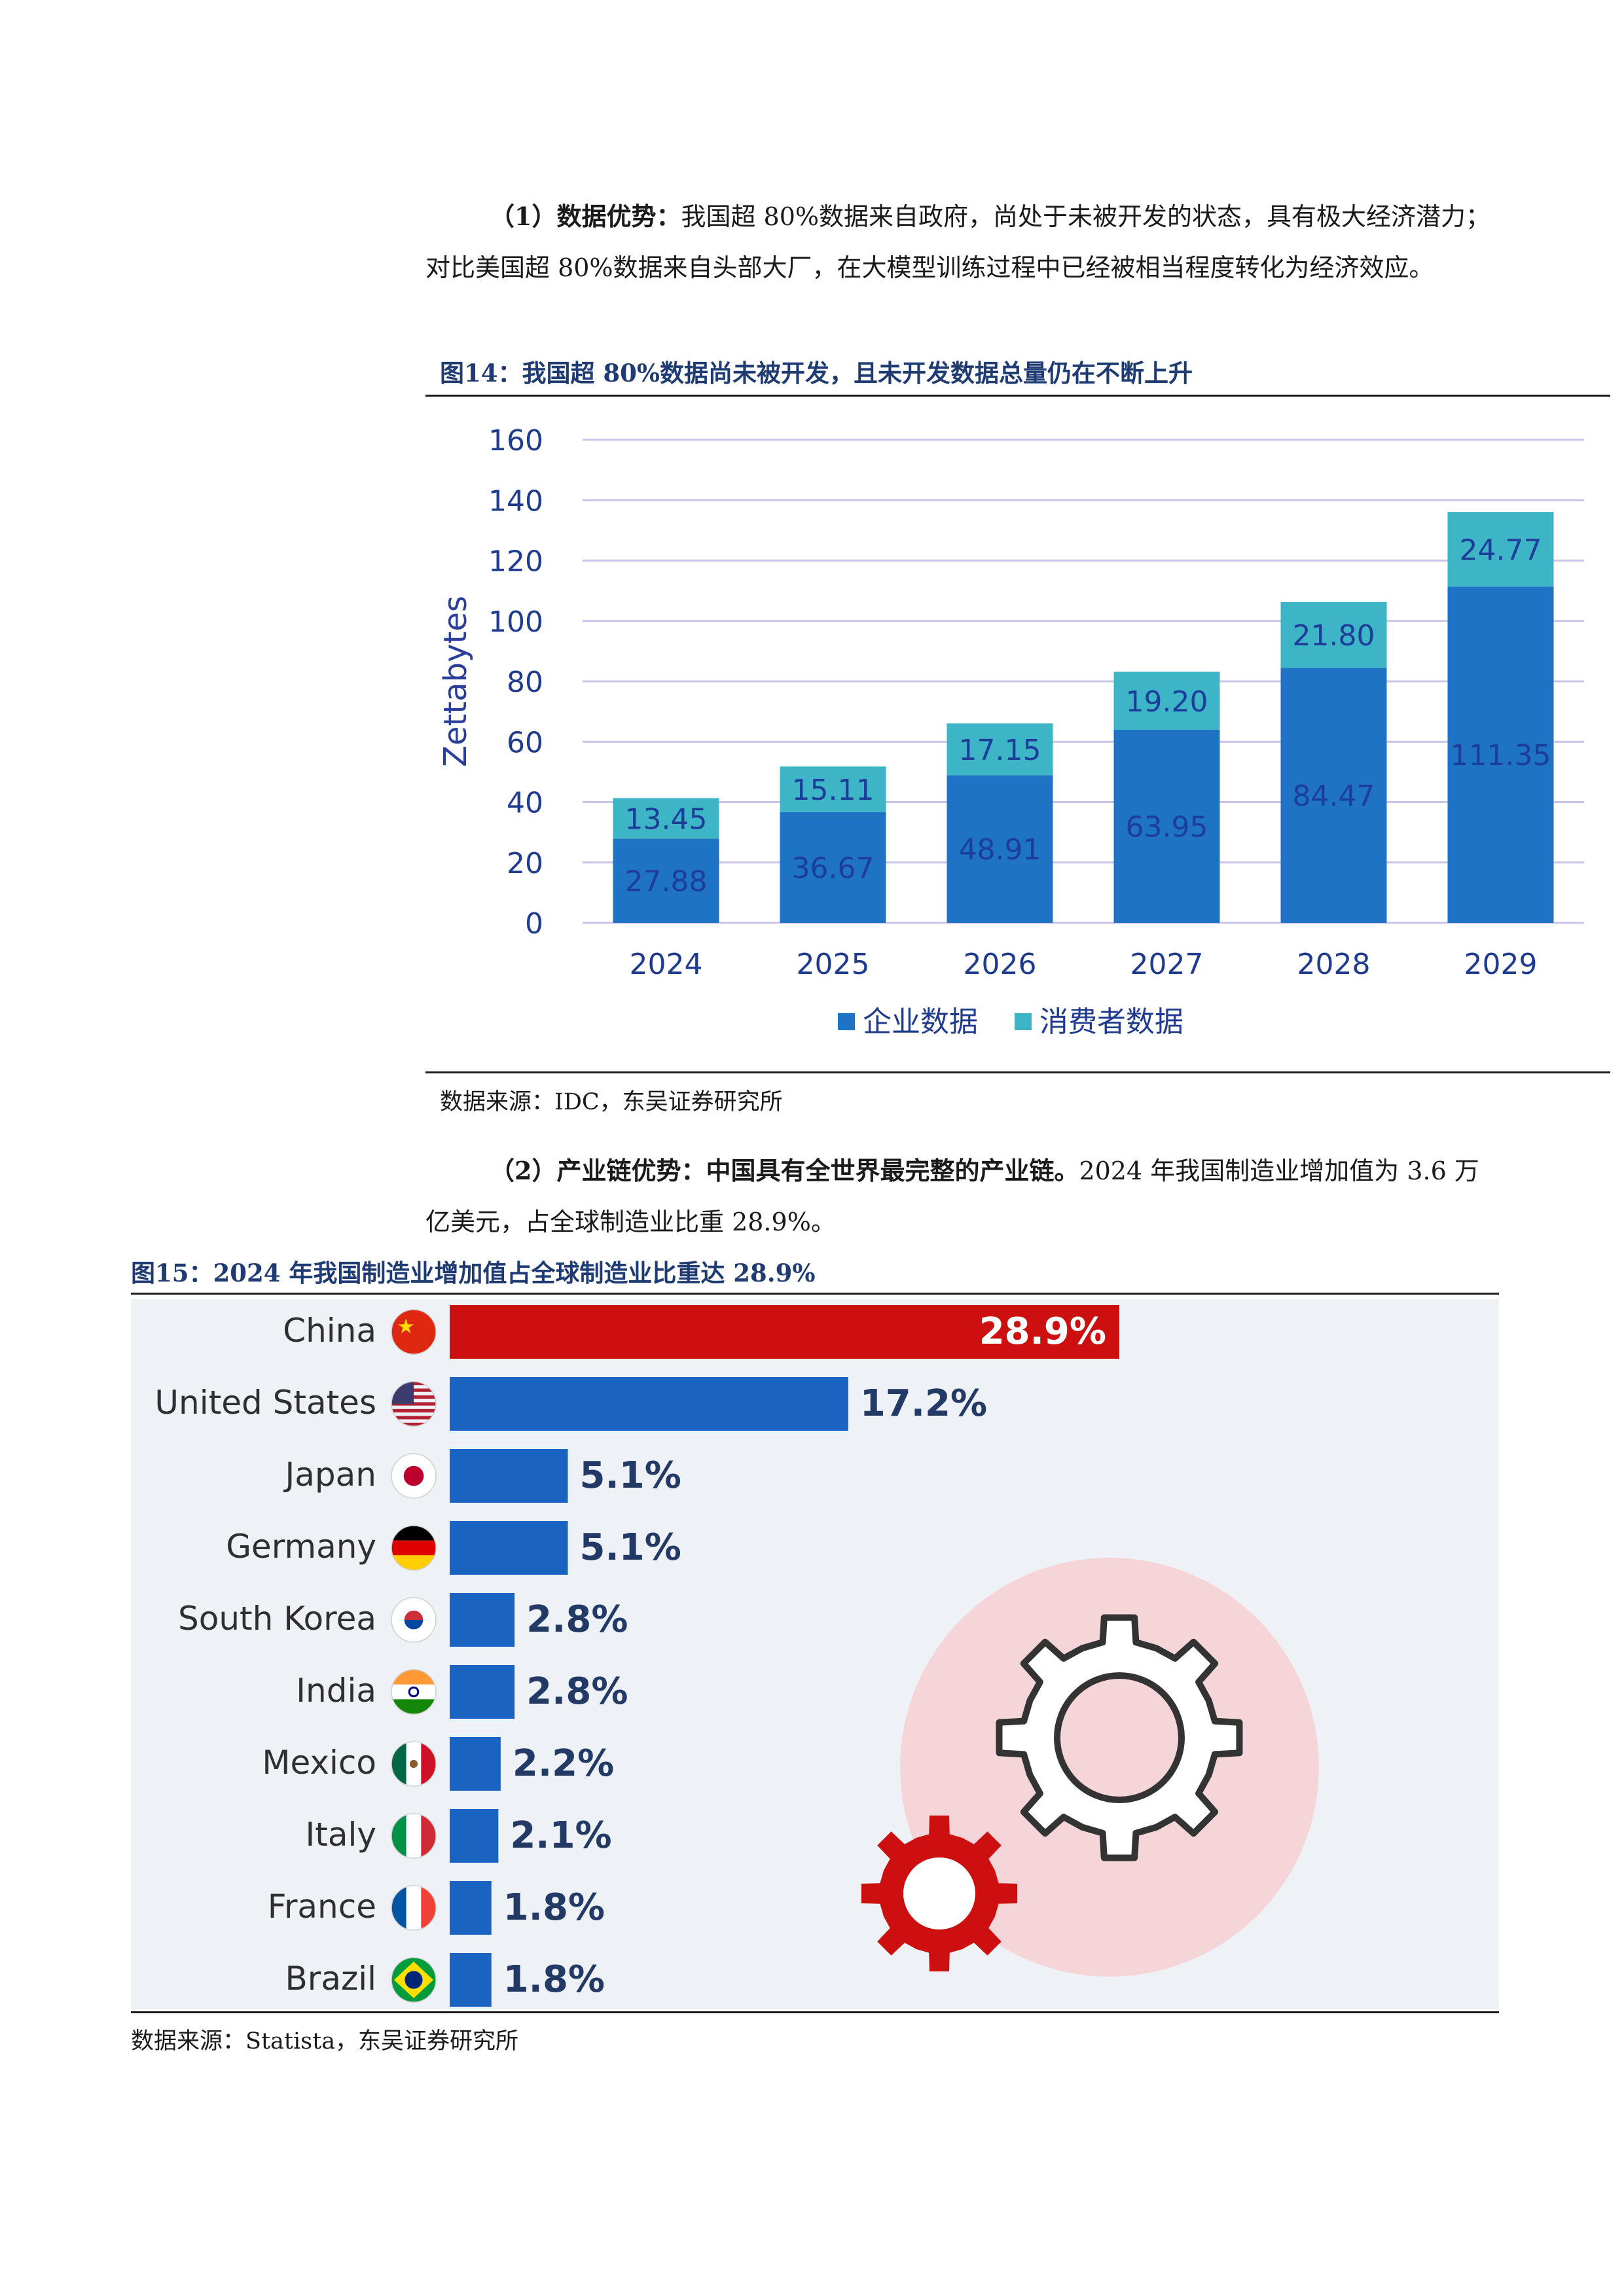 This screenshot has width=1624, height=2296. I want to click on large-gear-icon, so click(1119, 1737).